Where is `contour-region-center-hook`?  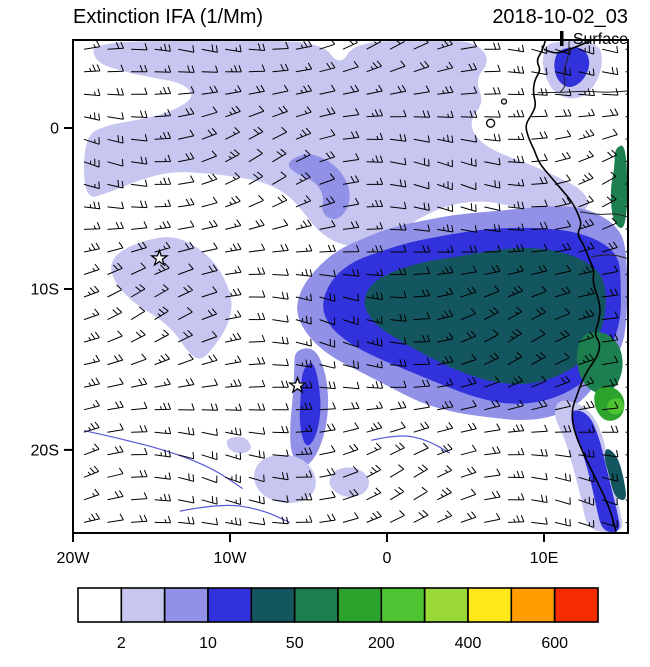 contour-region-center-hook is located at coordinates (319, 187).